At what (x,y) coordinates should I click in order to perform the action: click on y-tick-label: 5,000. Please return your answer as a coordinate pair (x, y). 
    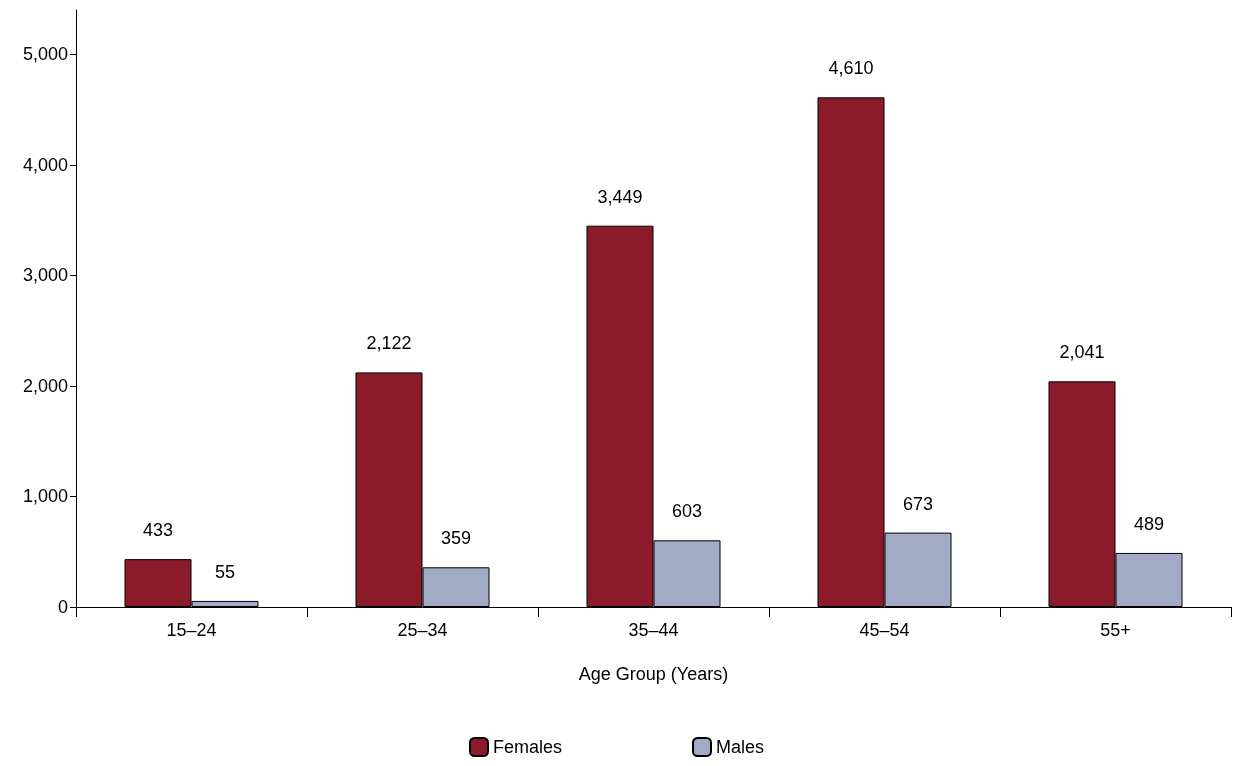
    Looking at the image, I should click on (45, 54).